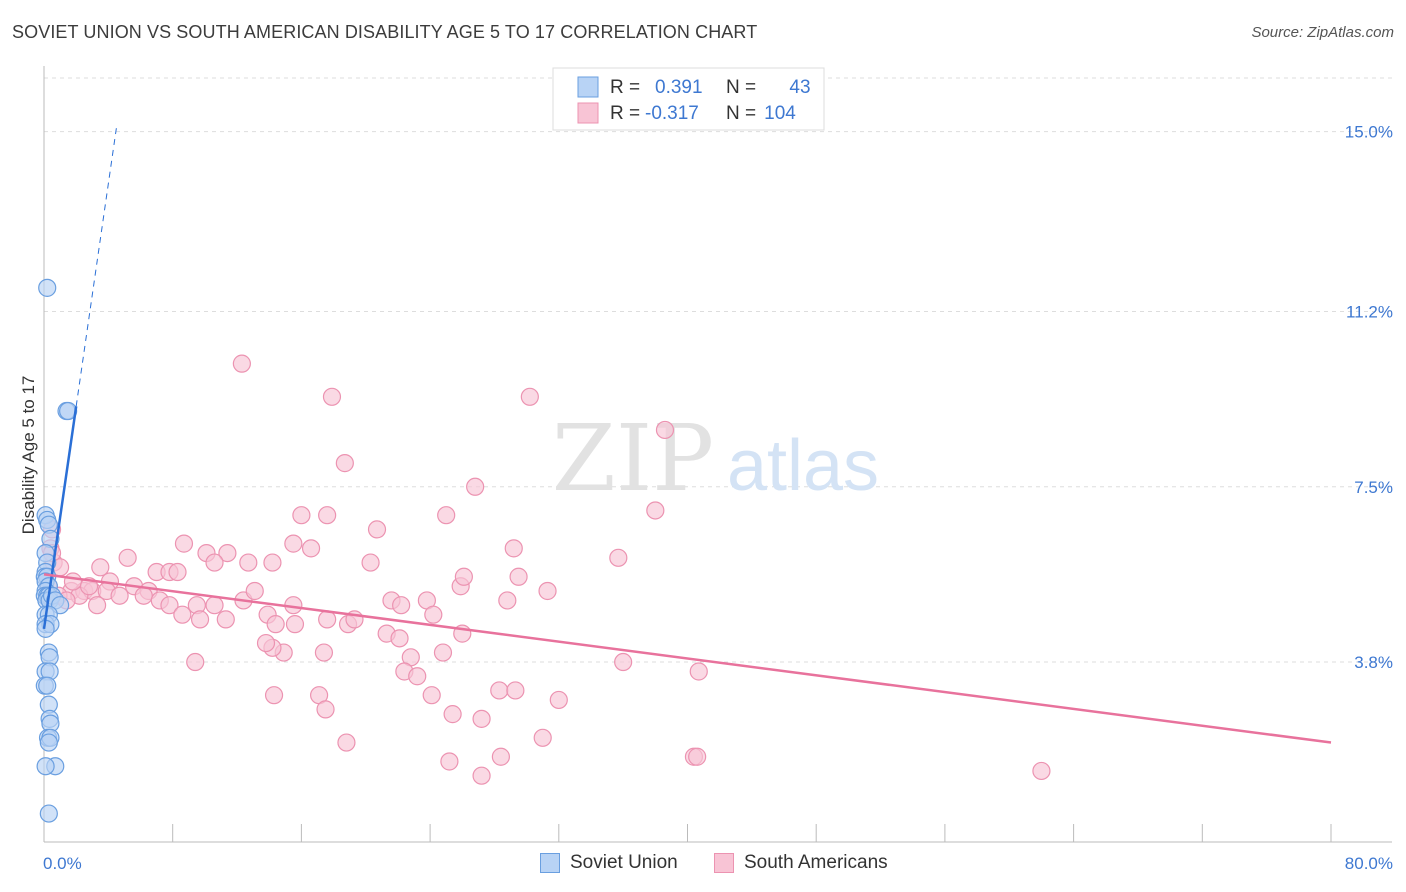  What do you see at coordinates (1373, 662) in the screenshot?
I see `y-tick-label: 3.8%` at bounding box center [1373, 662].